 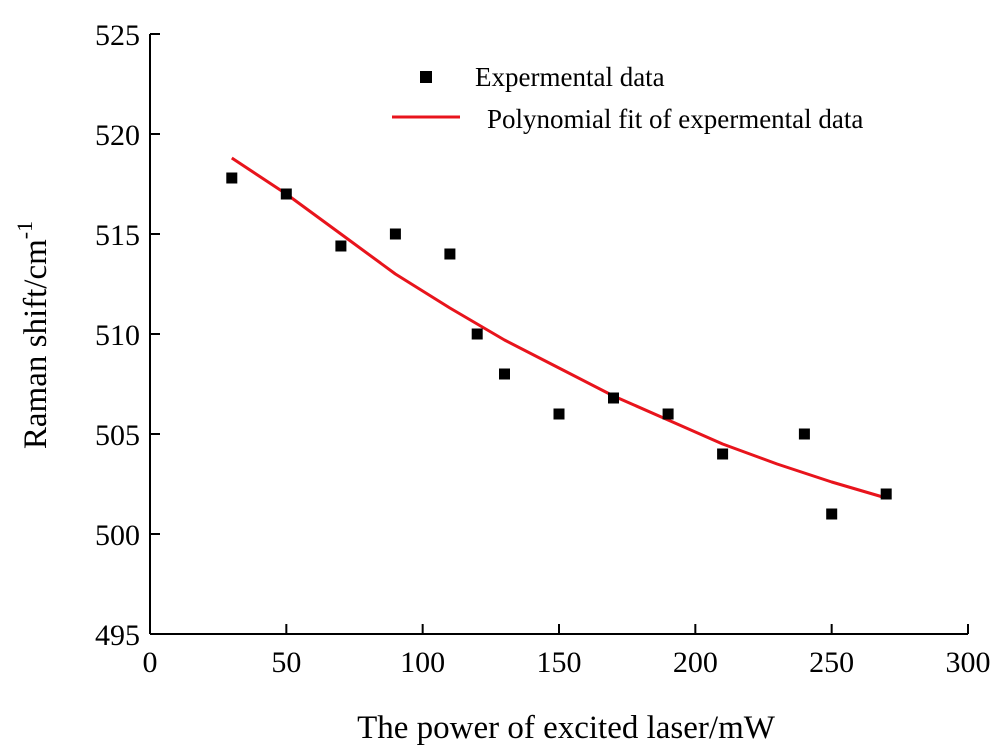 What do you see at coordinates (426, 77) in the screenshot?
I see `legend-scatter-marker` at bounding box center [426, 77].